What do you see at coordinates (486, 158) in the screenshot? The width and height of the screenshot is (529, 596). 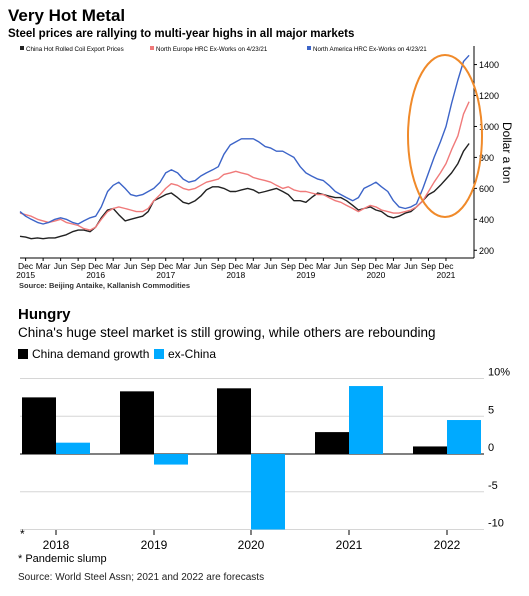 I see `chart1-y-tick-label: 800` at bounding box center [486, 158].